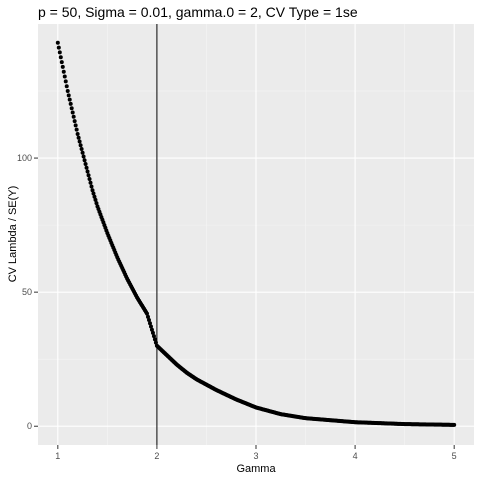  Describe the element at coordinates (156, 456) in the screenshot. I see `x-tick-label: 2` at that location.